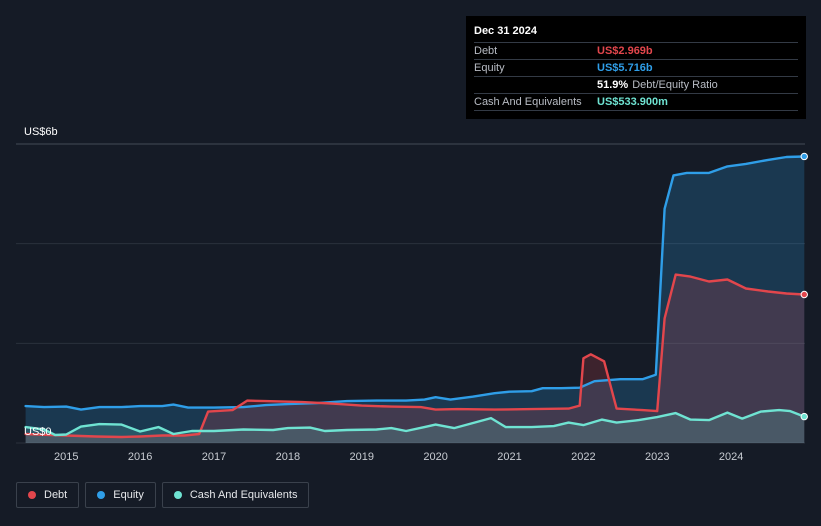  Describe the element at coordinates (435, 457) in the screenshot. I see `x-tick-label: 2020` at that location.